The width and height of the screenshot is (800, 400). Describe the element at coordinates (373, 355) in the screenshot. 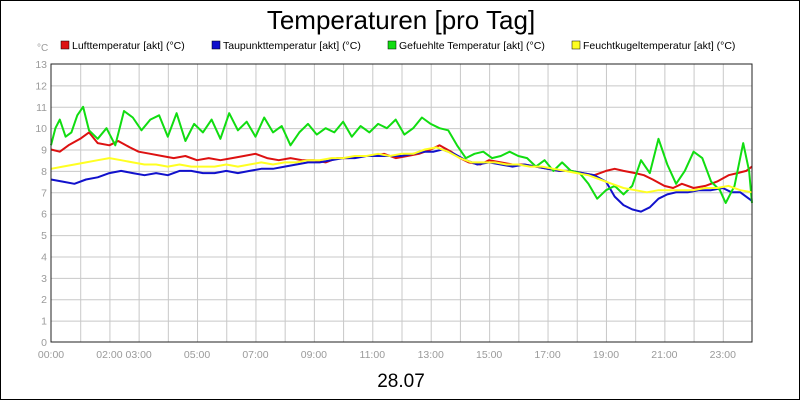

I see `x-tick-label: 11:00` at that location.